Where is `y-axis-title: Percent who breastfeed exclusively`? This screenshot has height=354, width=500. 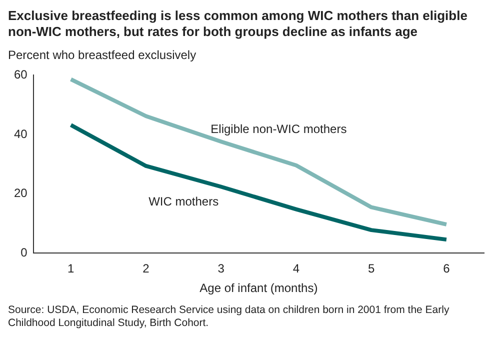 y-axis-title: Percent who breastfeed exclusively is located at coordinates (103, 55).